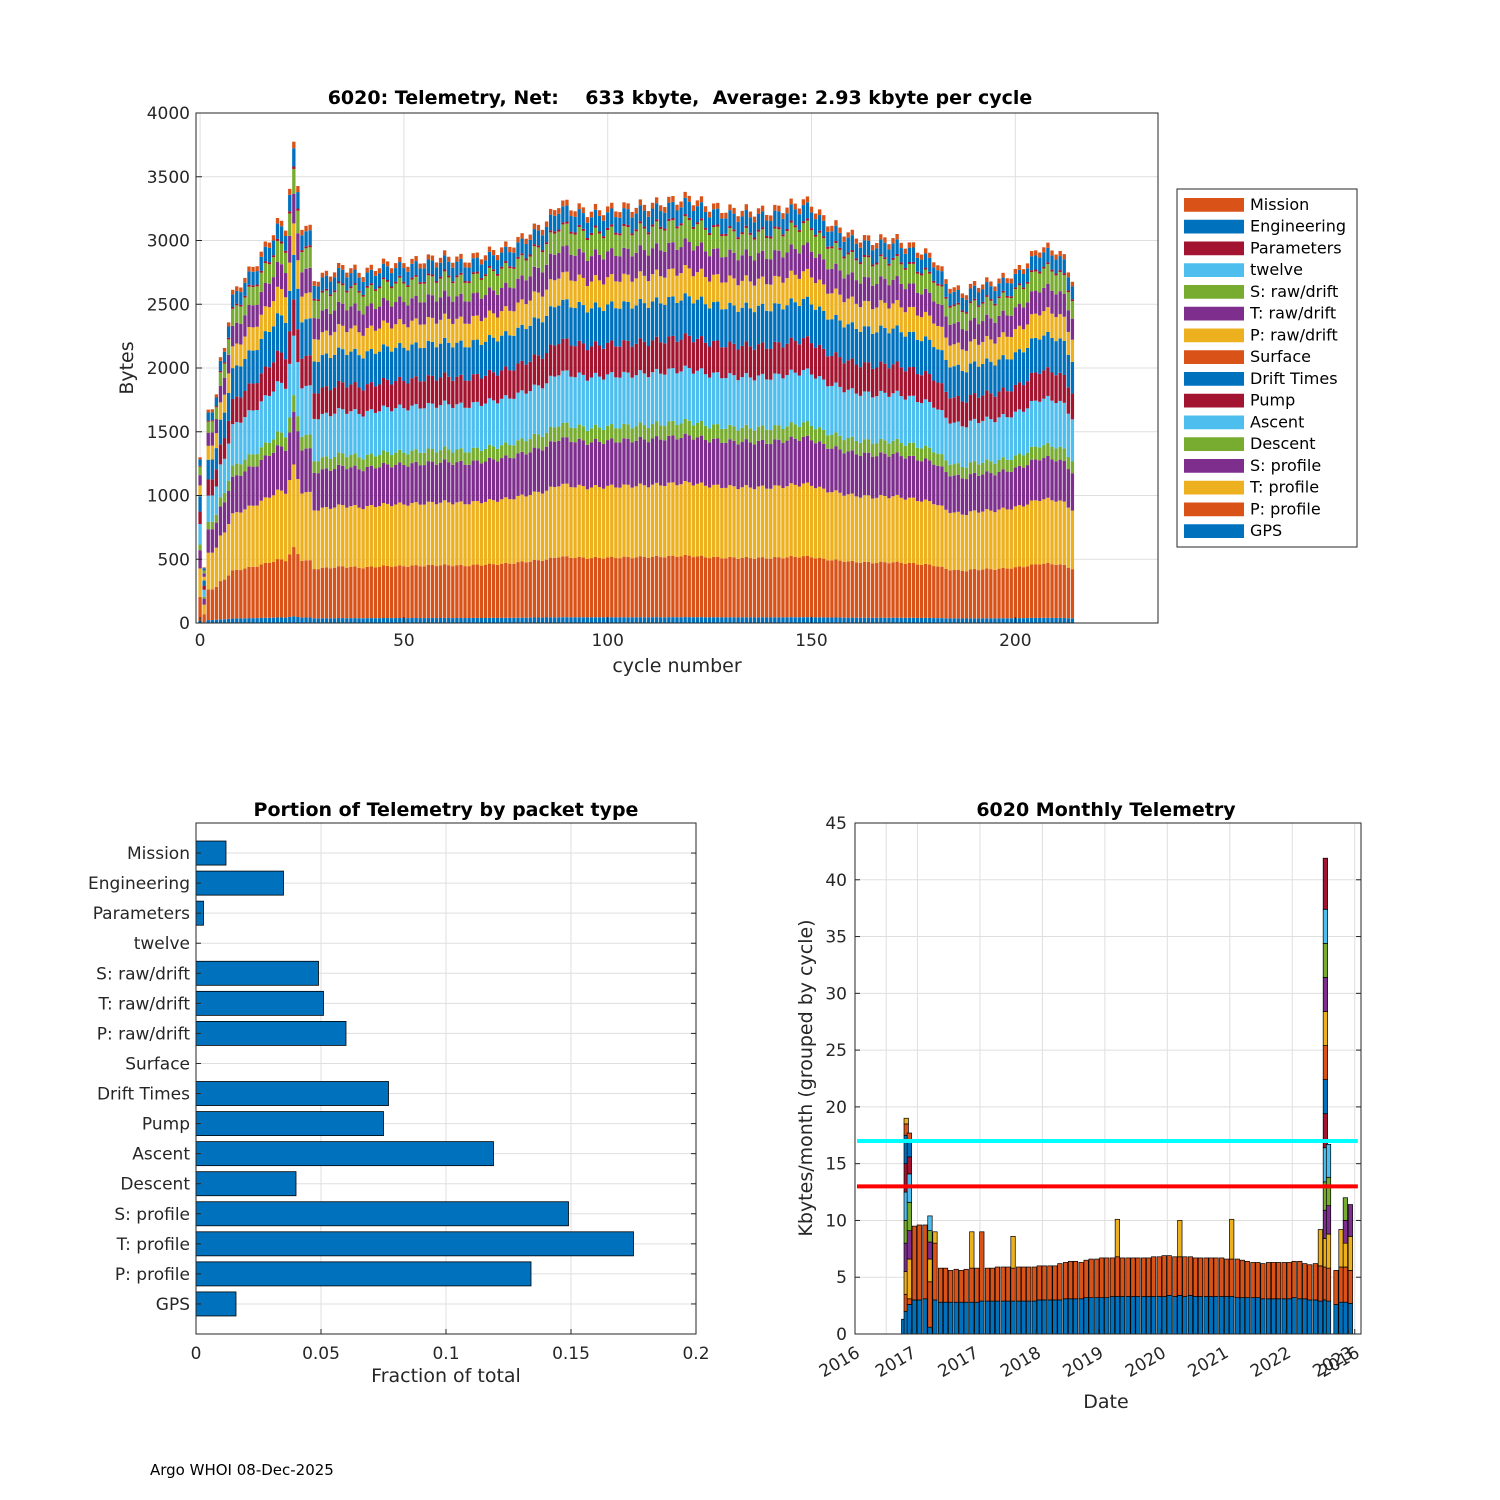  Describe the element at coordinates (143, 974) in the screenshot. I see `chart2-category-label: S: raw/drift` at that location.